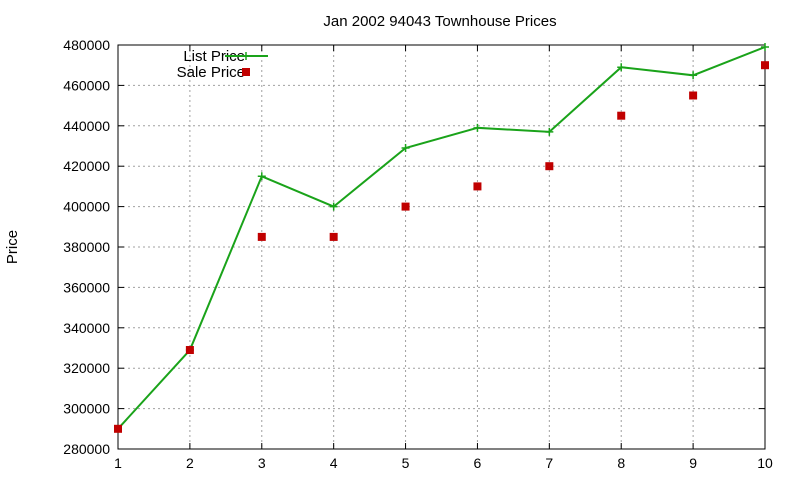  What do you see at coordinates (439, 21) in the screenshot?
I see `chart-title: Jan 2002 94043 Townhouse Prices` at bounding box center [439, 21].